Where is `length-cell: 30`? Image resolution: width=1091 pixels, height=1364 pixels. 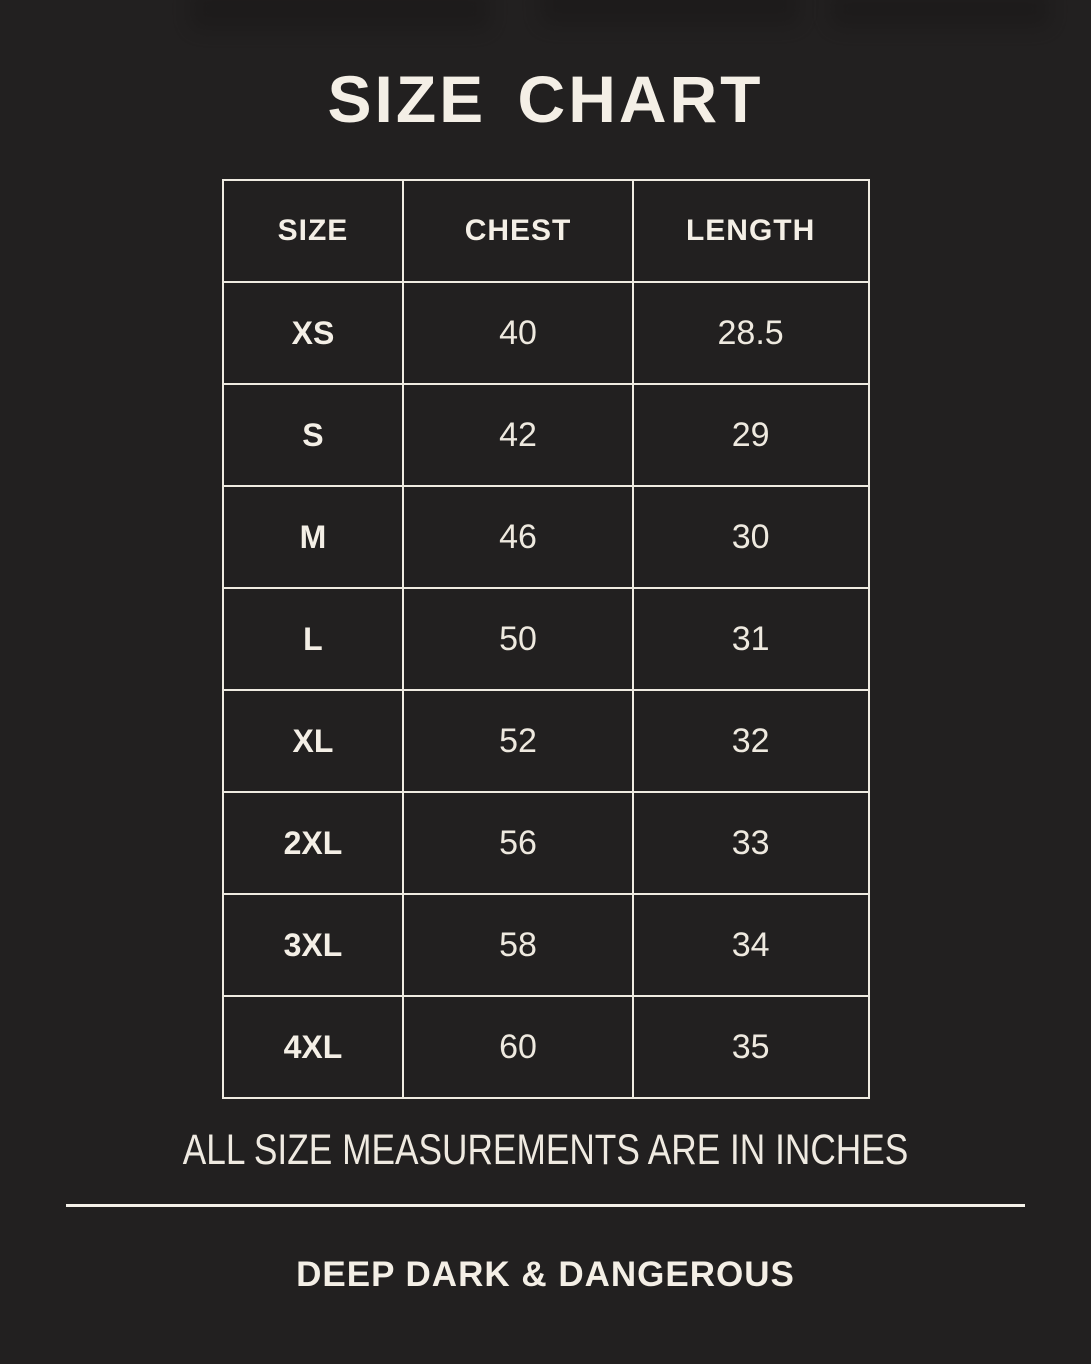 length-cell: 30 is located at coordinates (750, 537).